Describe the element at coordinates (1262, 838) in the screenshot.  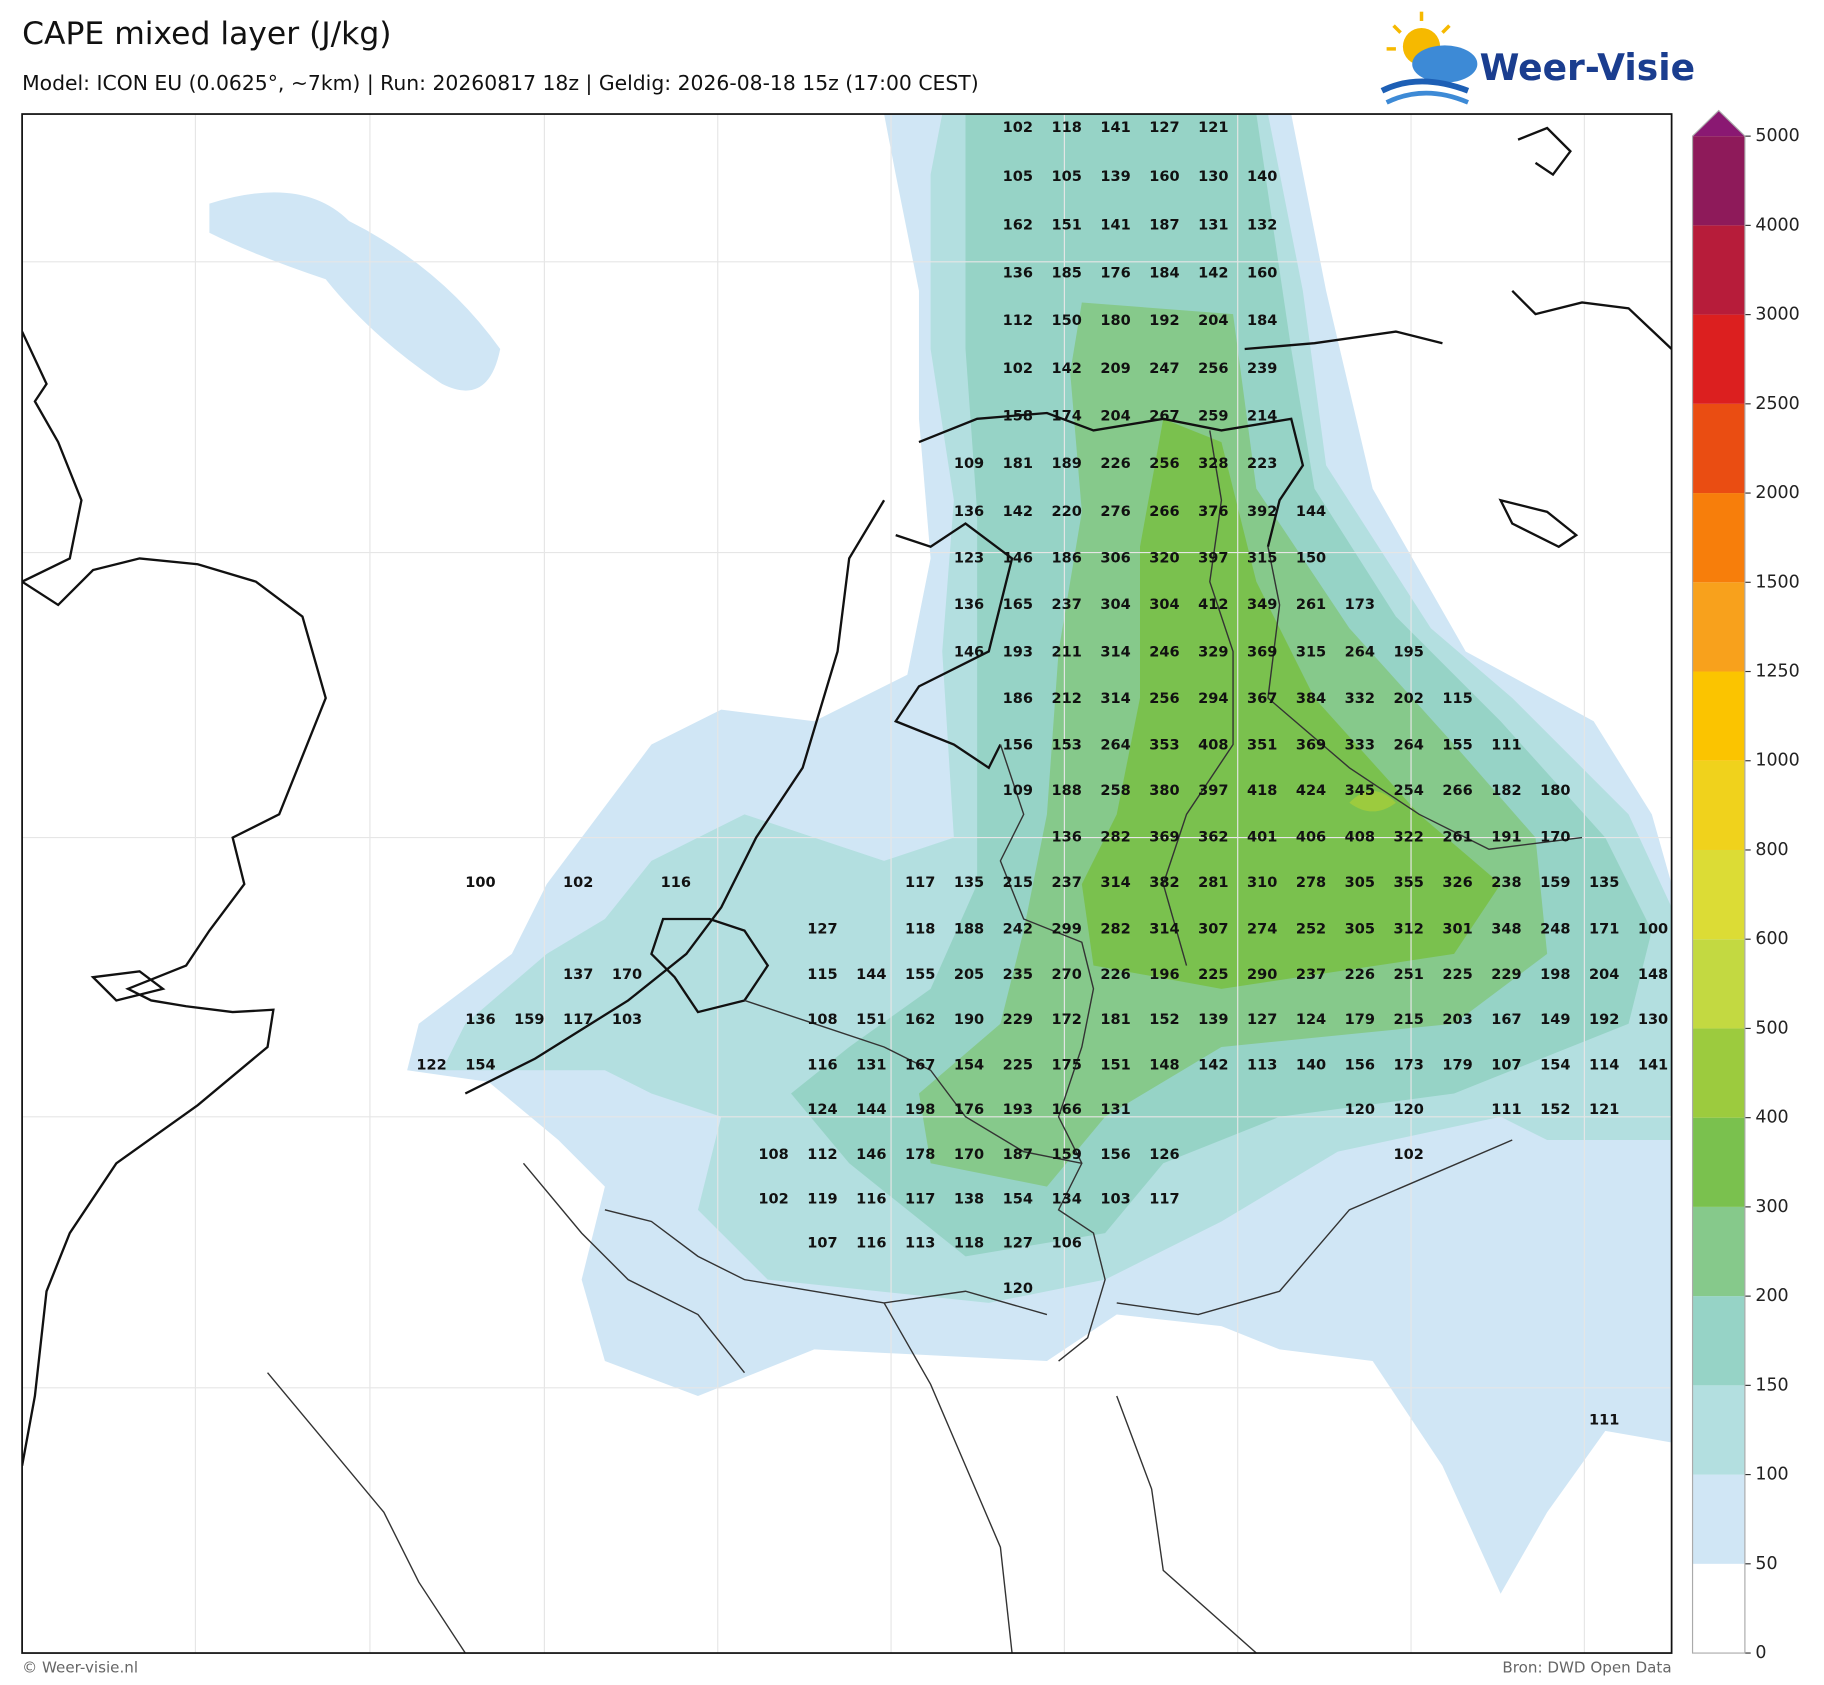
I see `cape-value: 401` at that location.